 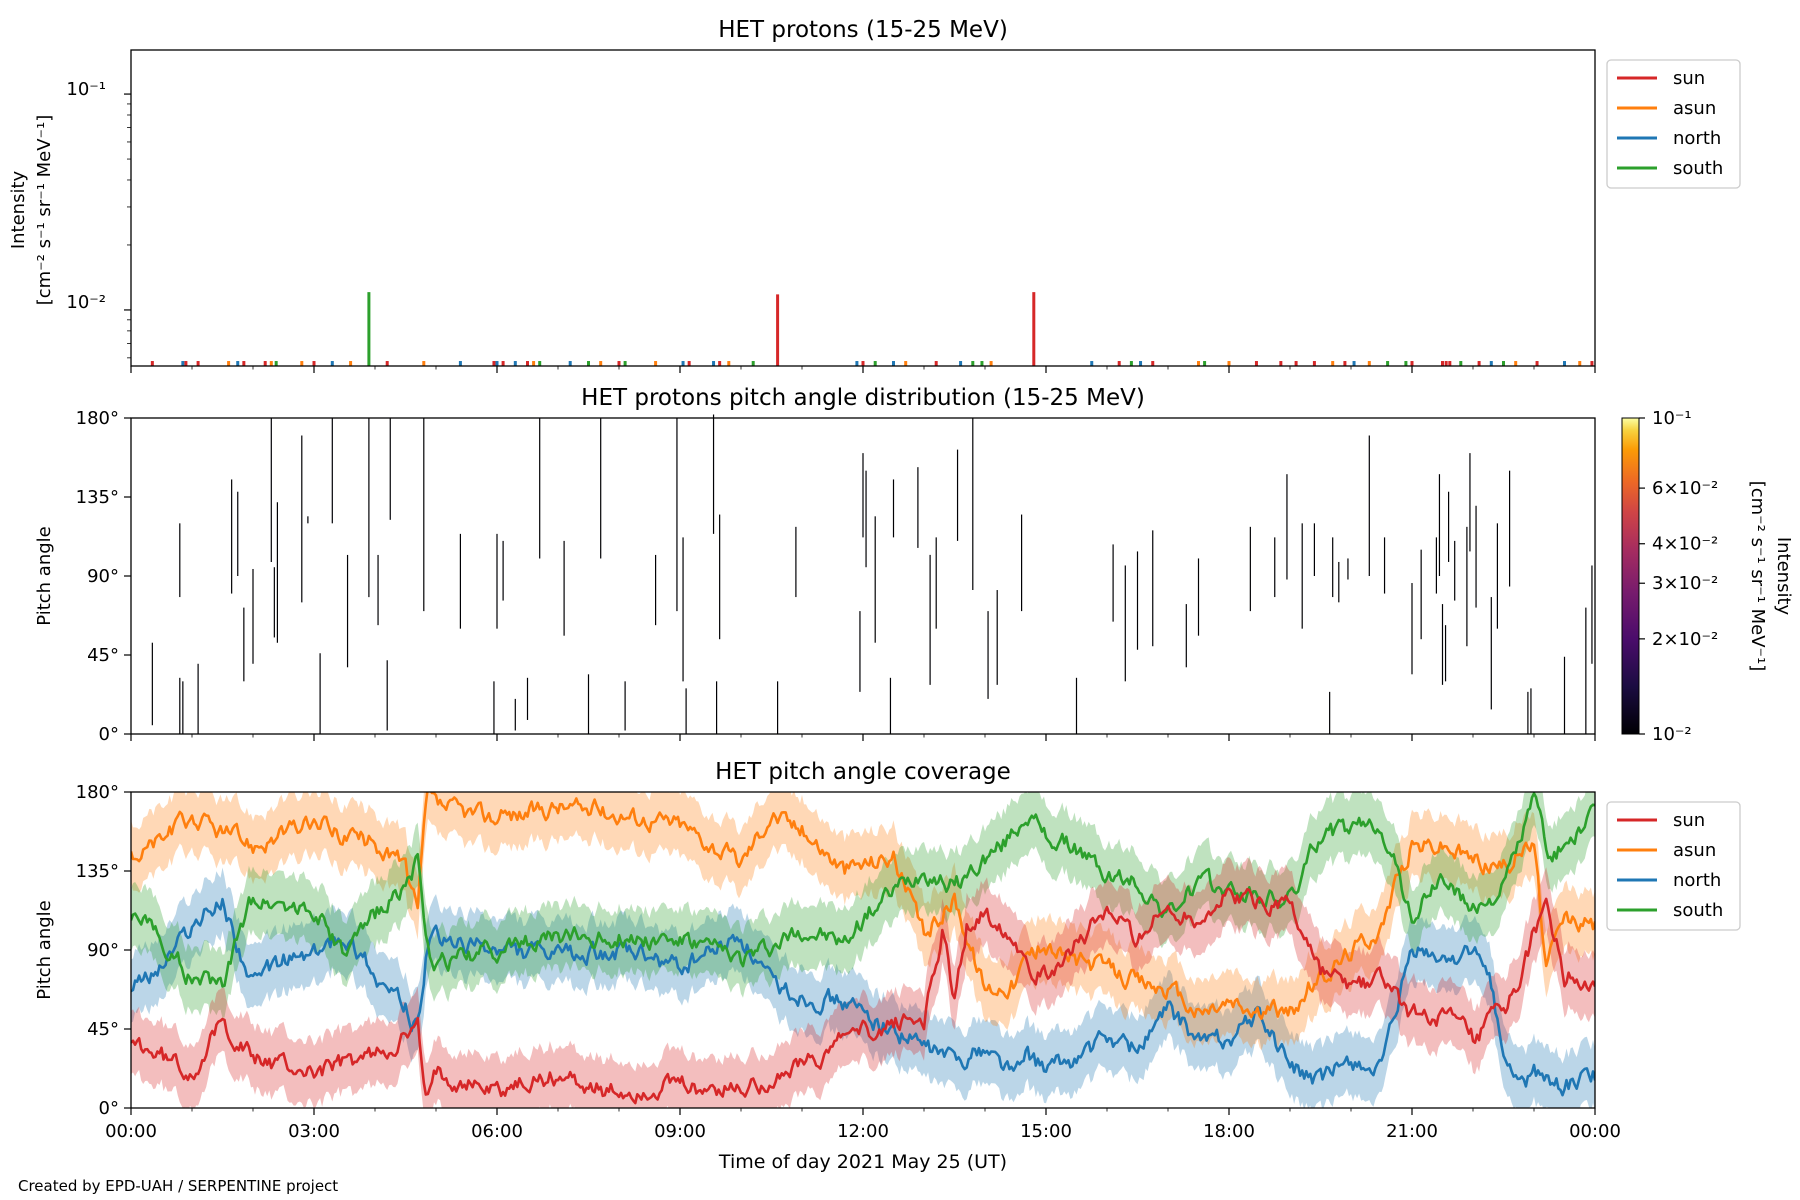 I want to click on x-tick-label: 21:00, so click(x=1412, y=1131).